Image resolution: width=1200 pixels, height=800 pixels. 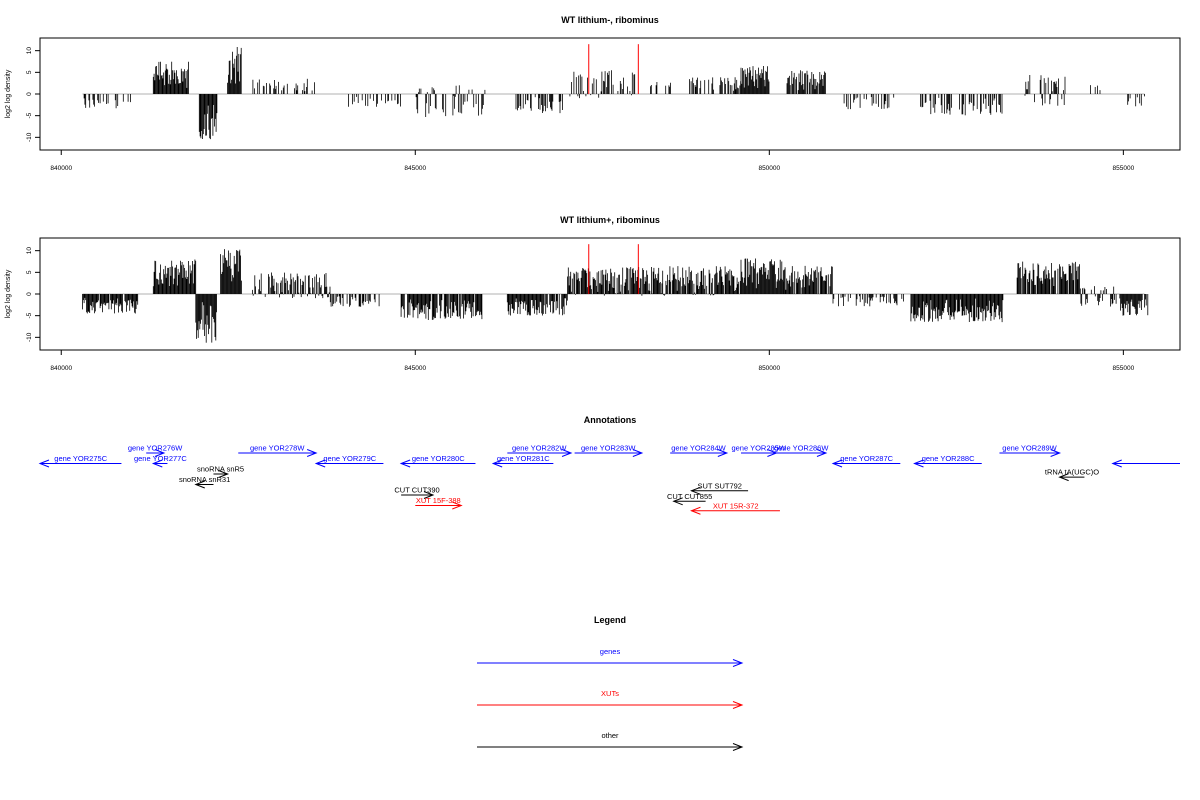 I want to click on feature-label: CUT CUT855, so click(x=689, y=496).